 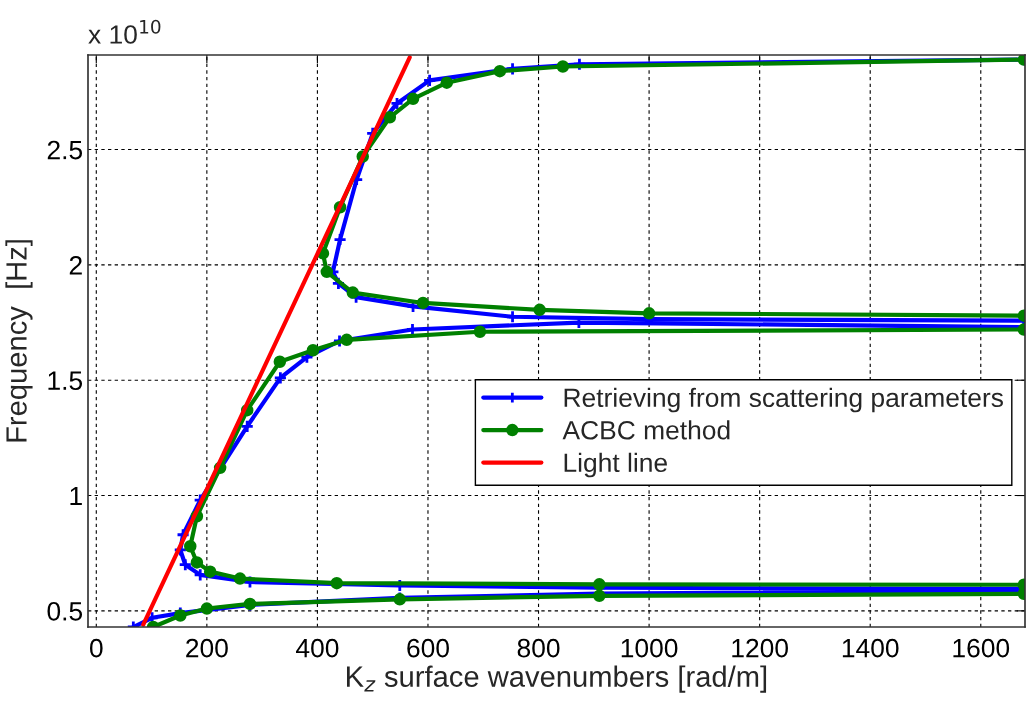 What do you see at coordinates (615, 465) in the screenshot?
I see `legend-label: Light line` at bounding box center [615, 465].